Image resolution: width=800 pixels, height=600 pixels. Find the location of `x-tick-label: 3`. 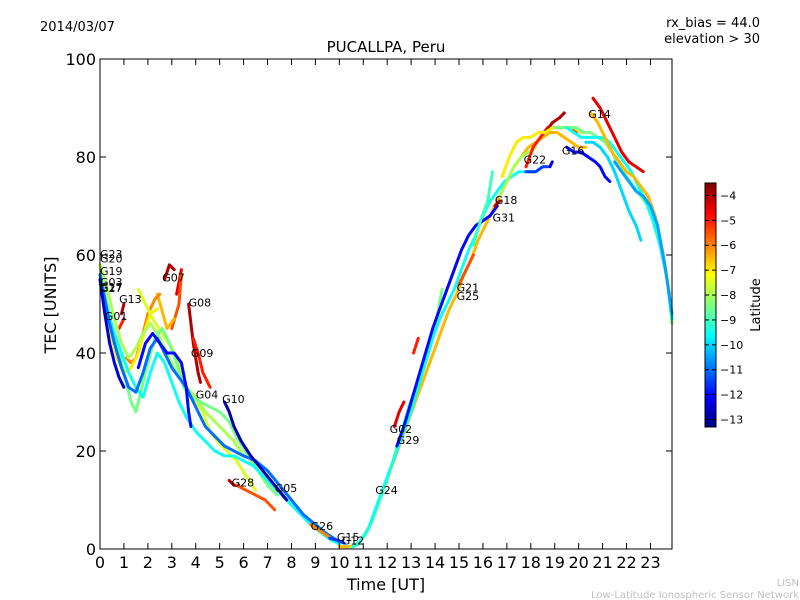

x-tick-label: 3 is located at coordinates (172, 562).